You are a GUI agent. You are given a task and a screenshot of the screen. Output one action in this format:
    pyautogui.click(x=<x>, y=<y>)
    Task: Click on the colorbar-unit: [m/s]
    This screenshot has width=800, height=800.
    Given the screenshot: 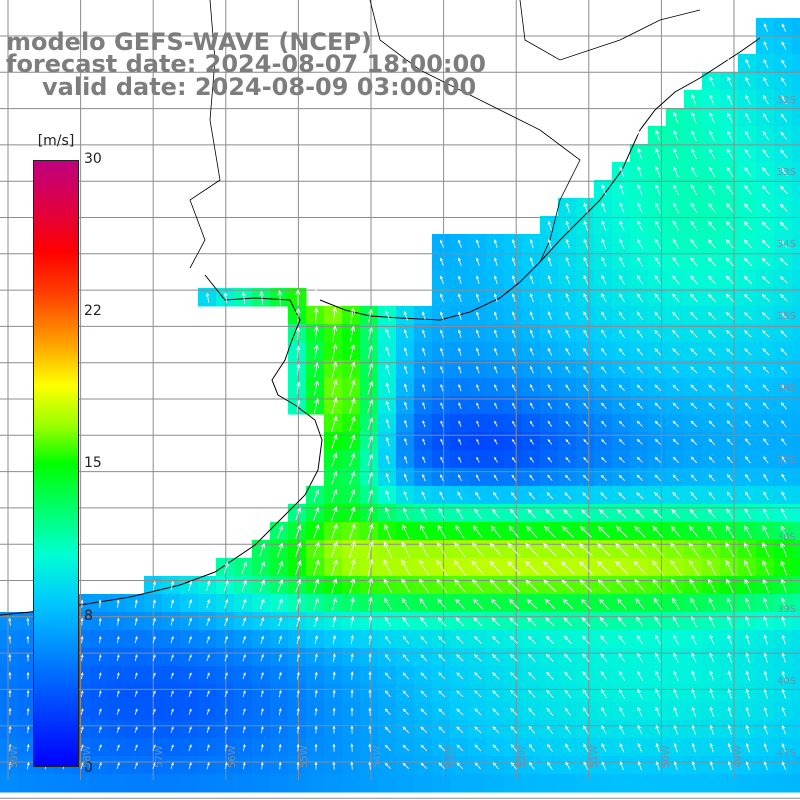 What is the action you would take?
    pyautogui.click(x=56, y=141)
    